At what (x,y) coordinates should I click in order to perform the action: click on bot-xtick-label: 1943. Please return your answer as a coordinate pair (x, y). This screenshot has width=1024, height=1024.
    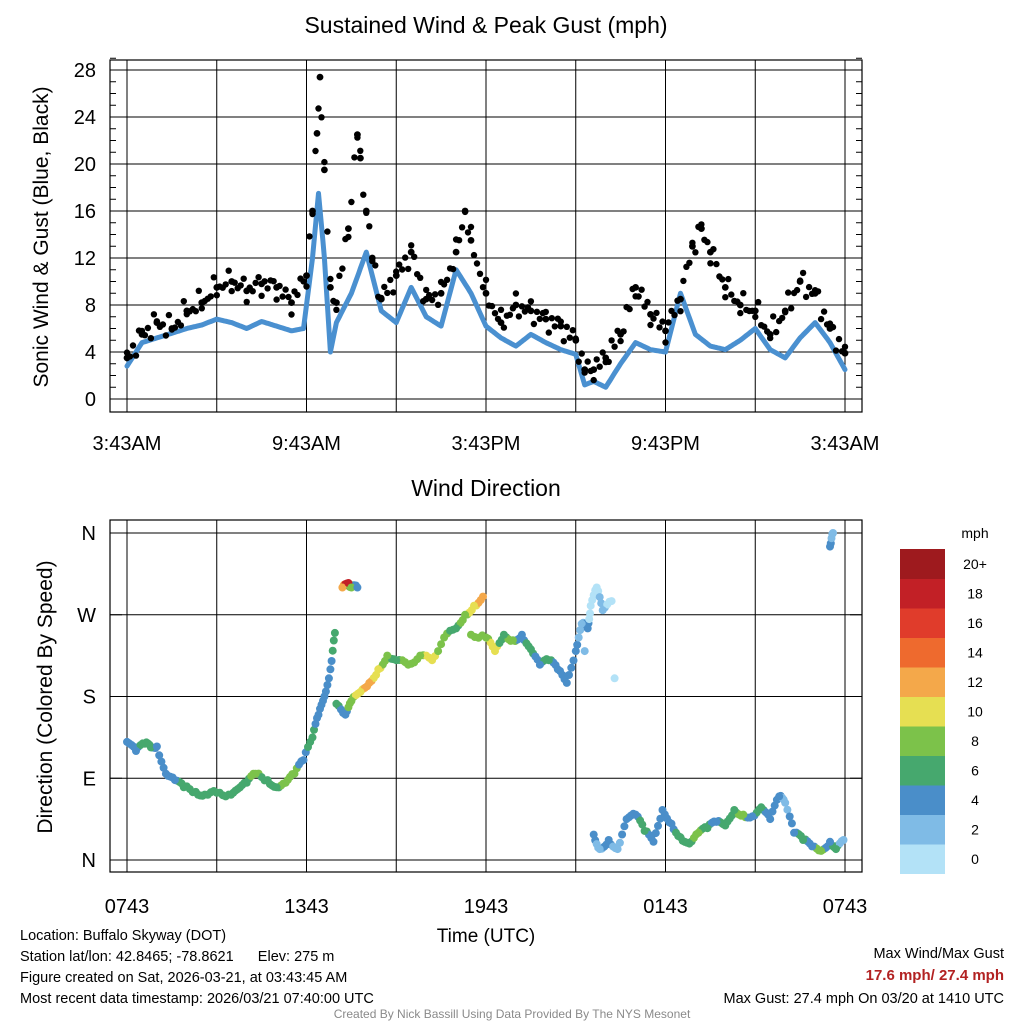
    Looking at the image, I should click on (486, 907).